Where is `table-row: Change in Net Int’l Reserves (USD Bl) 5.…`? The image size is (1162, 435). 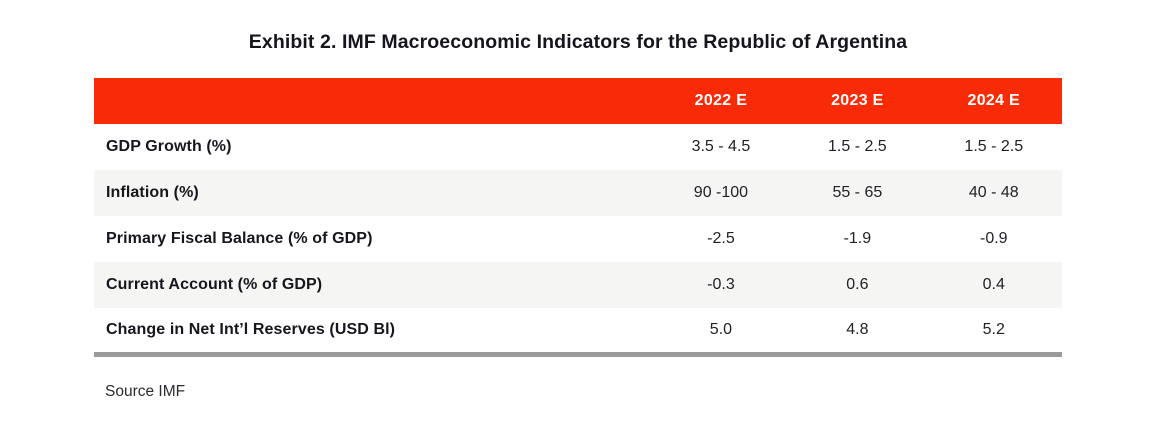
table-row: Change in Net Int’l Reserves (USD Bl) 5.… is located at coordinates (578, 331).